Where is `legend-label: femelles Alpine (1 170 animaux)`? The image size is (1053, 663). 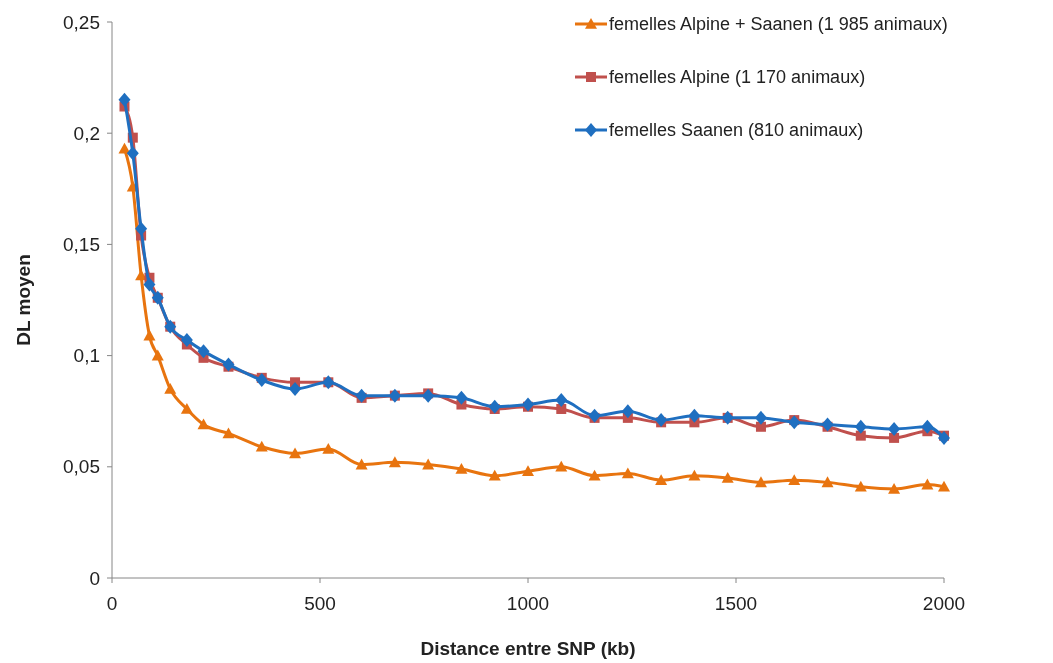 legend-label: femelles Alpine (1 170 animaux) is located at coordinates (737, 77).